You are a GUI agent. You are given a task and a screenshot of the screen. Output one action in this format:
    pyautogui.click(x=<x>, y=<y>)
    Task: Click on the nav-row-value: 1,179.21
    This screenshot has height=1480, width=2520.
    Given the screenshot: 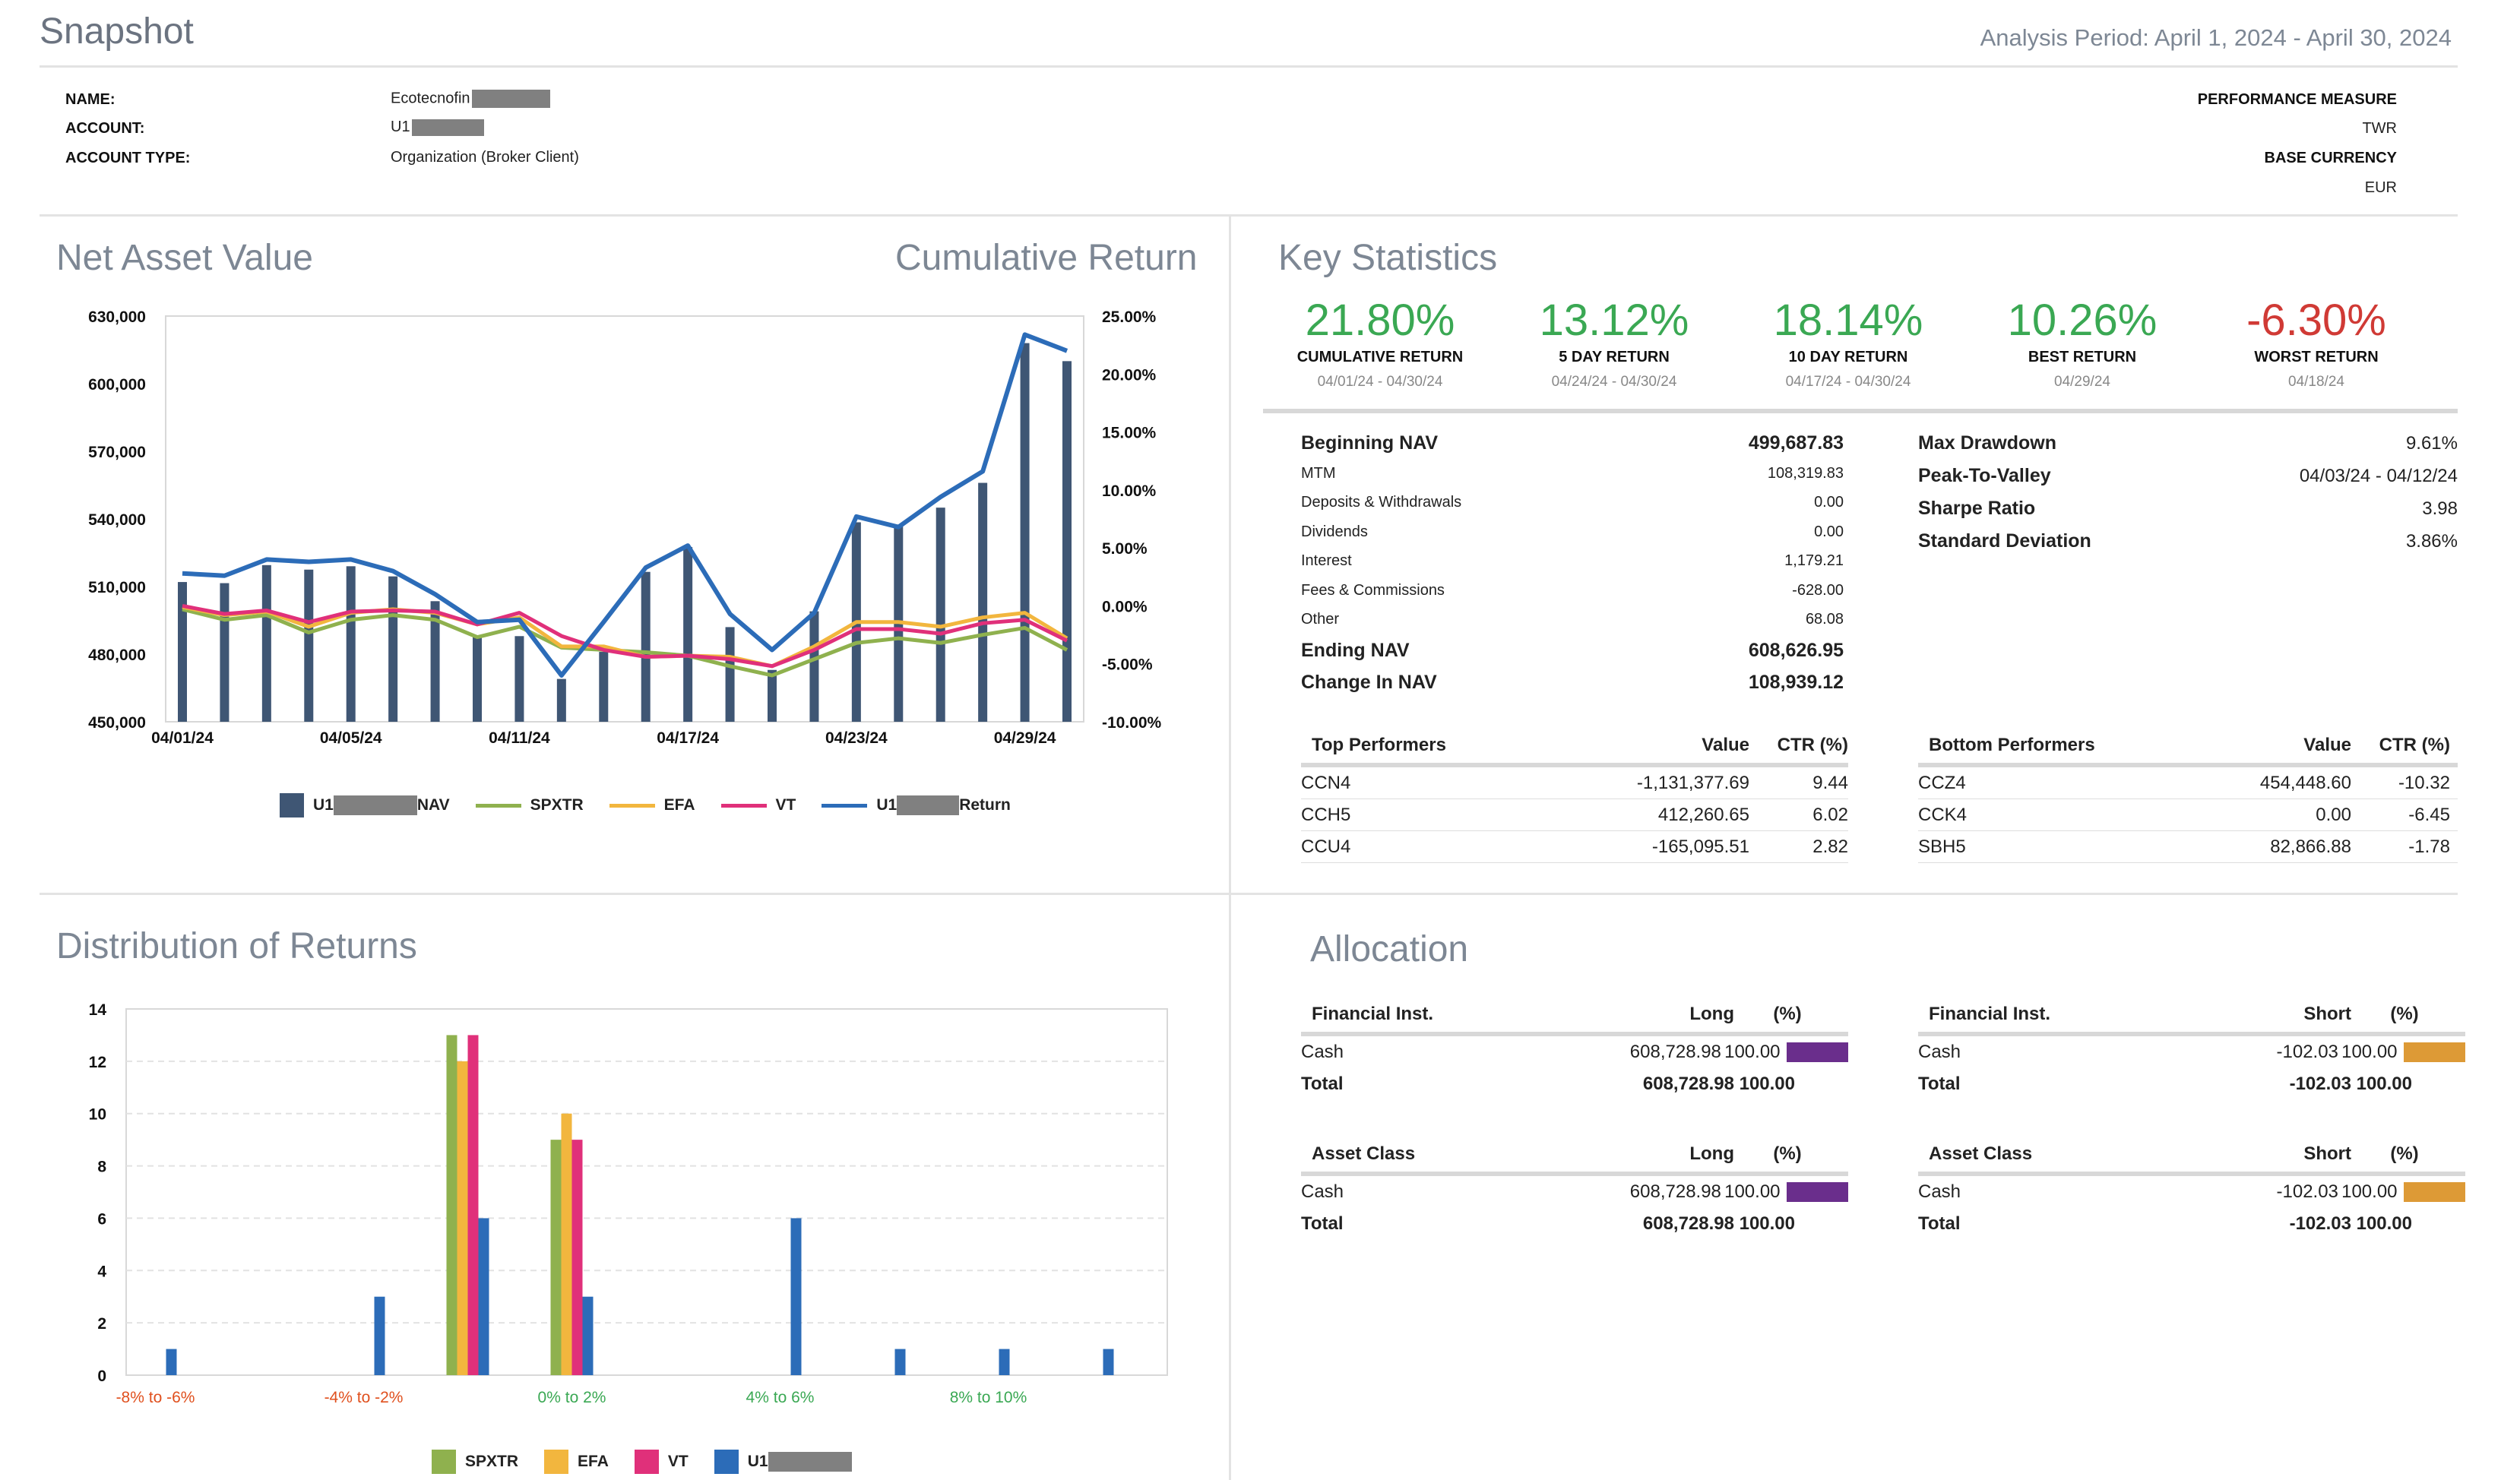 What is the action you would take?
    pyautogui.click(x=1814, y=561)
    